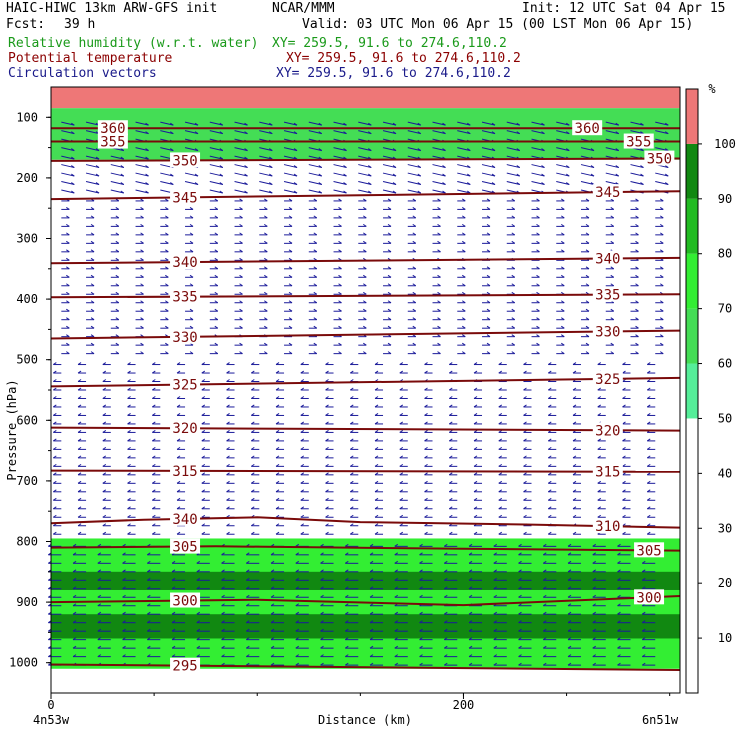 Image resolution: width=740 pixels, height=740 pixels. Describe the element at coordinates (25, 24) in the screenshot. I see `fcst-label: Fcst:` at that location.